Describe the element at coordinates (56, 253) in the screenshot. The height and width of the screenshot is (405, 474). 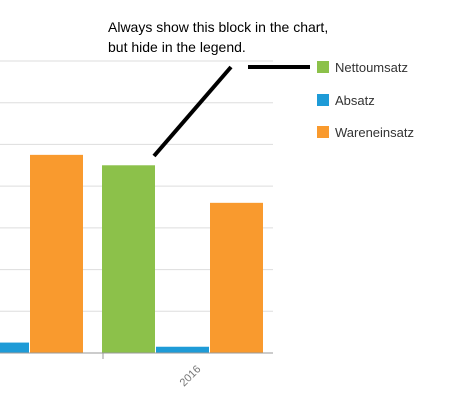
I see `bar-wareneinsatz-cat0` at that location.